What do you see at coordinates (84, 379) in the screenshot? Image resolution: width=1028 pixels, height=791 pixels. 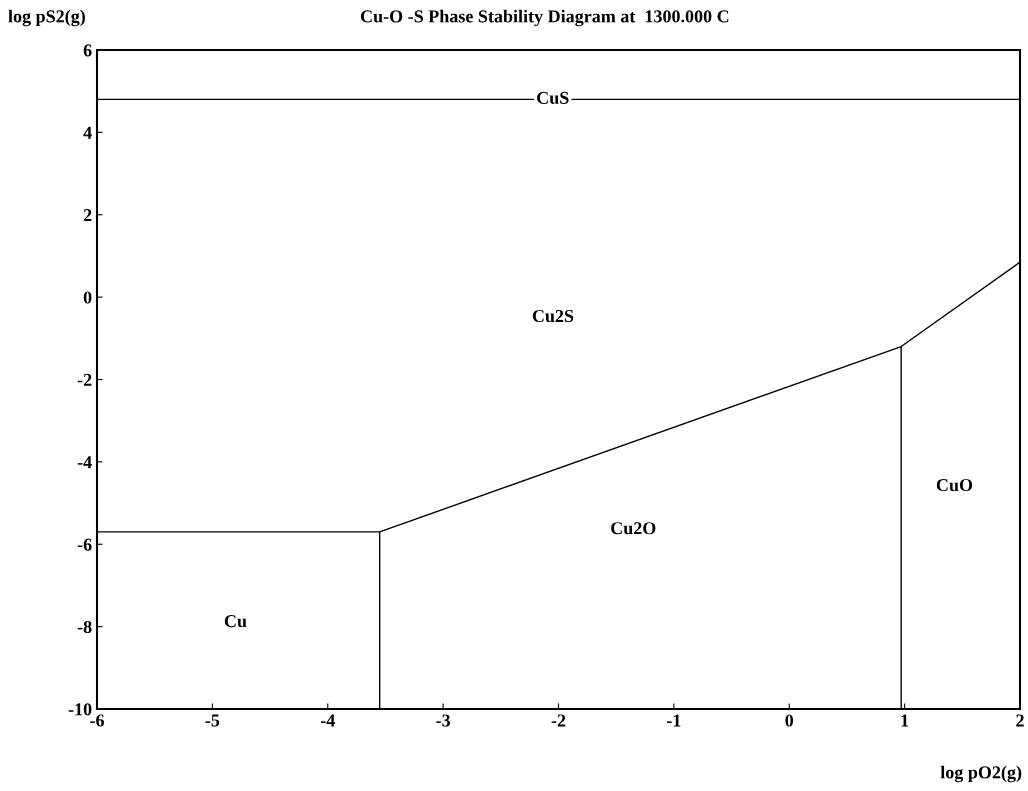 I see `y-tick-label: -2` at bounding box center [84, 379].